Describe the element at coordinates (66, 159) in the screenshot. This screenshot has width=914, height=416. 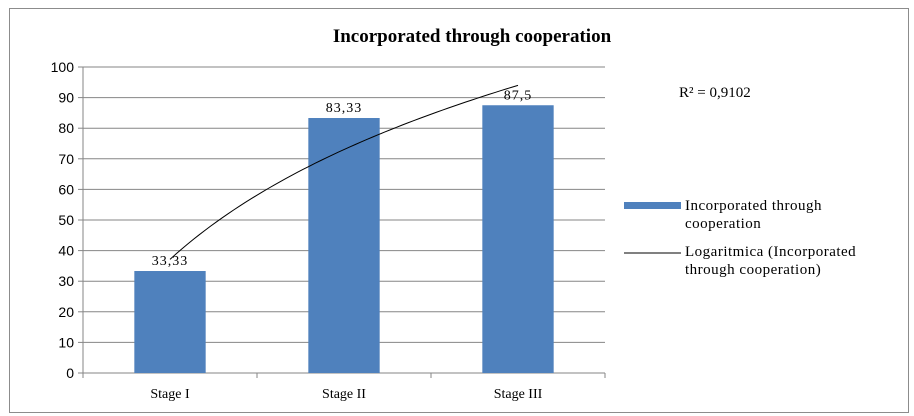
I see `y-tick-label: 70` at that location.